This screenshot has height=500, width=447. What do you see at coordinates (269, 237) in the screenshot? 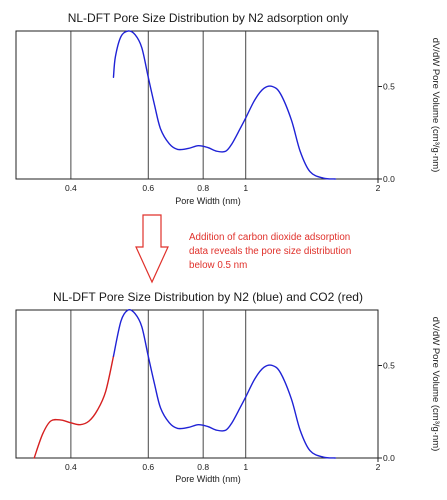
I see `annotation-line-1: Addition of carbon dioxide adsorption` at bounding box center [269, 237].